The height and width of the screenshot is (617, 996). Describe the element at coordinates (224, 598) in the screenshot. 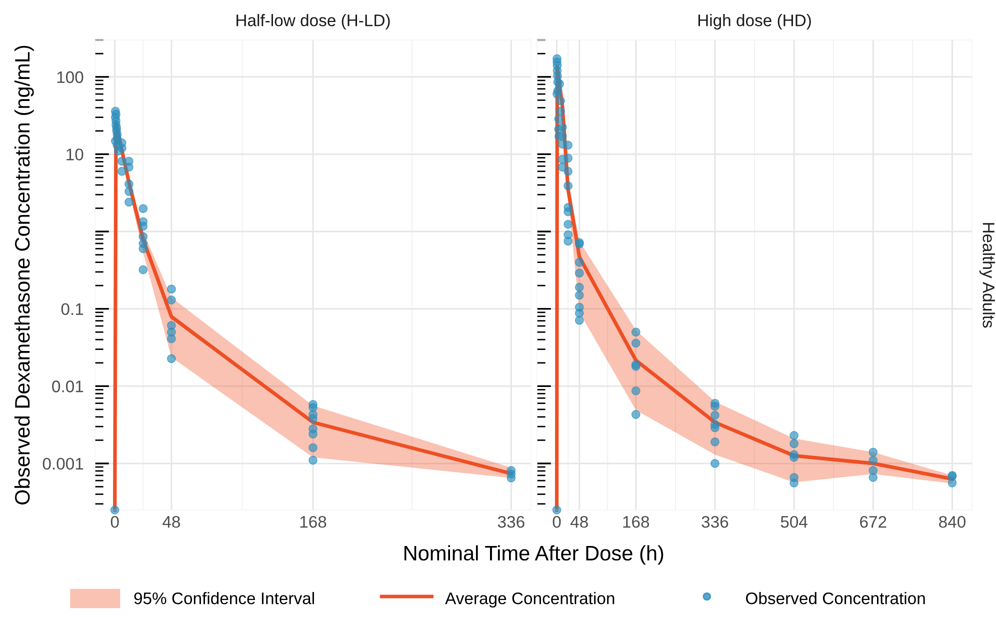

I see `text: 95% Confidence Interval` at that location.